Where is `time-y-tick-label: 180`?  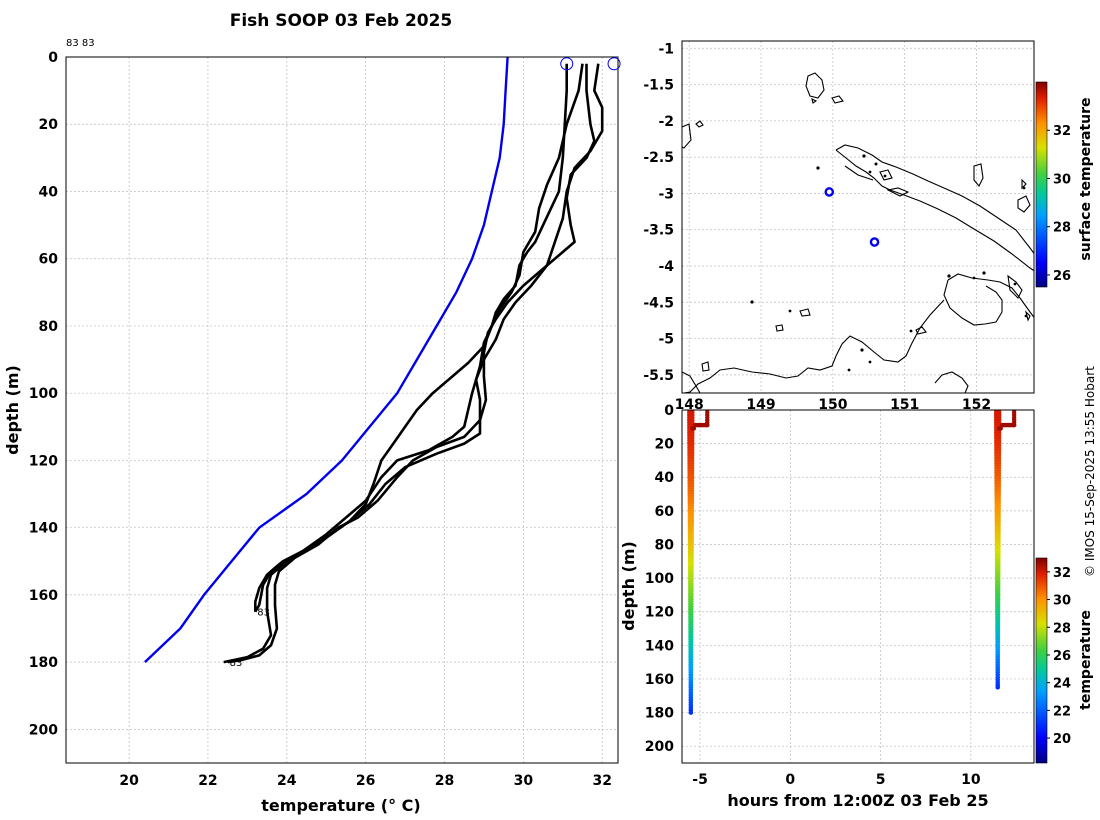
time-y-tick-label: 180 is located at coordinates (659, 714).